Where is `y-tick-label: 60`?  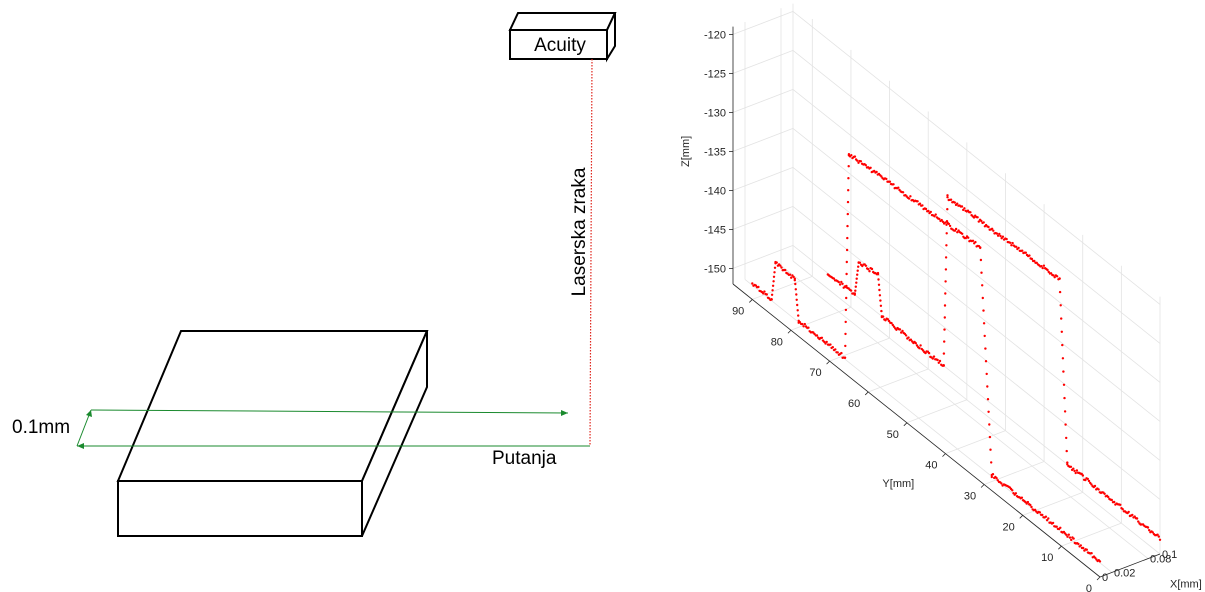
y-tick-label: 60 is located at coordinates (854, 404).